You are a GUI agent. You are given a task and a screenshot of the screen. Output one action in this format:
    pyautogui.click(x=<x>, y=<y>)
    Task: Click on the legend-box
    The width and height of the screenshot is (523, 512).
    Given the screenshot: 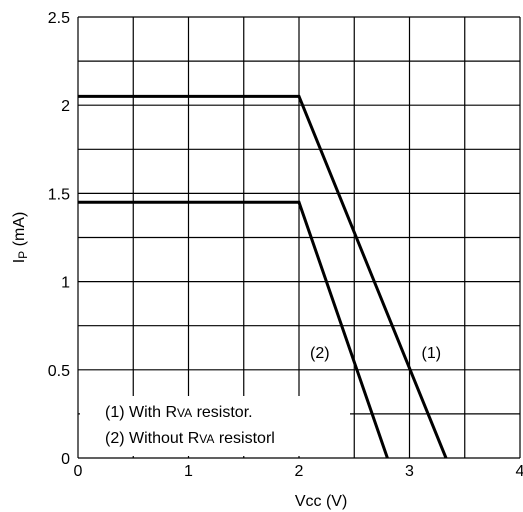 What is the action you would take?
    pyautogui.click(x=215, y=426)
    